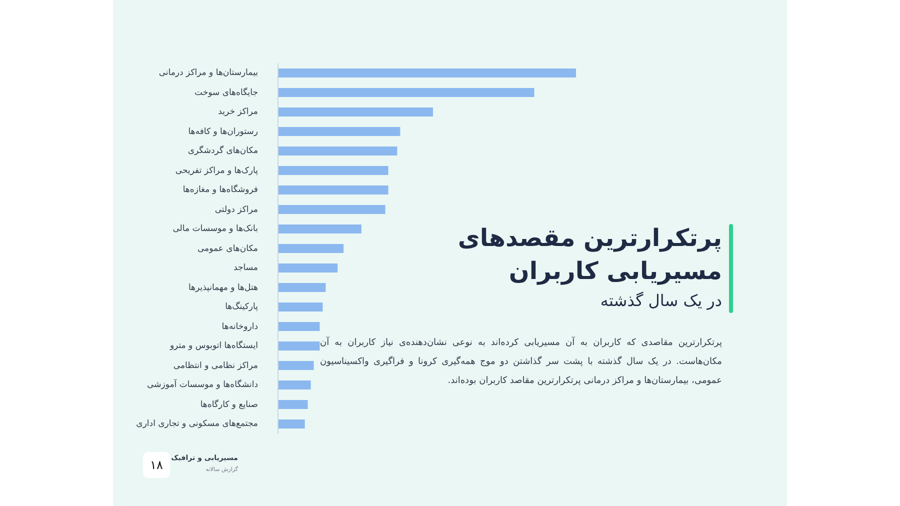 Image resolution: width=900 pixels, height=506 pixels. Describe the element at coordinates (202, 385) in the screenshot. I see `y-tick-label: دانشگاه‌ها و موسسات آموزشی` at that location.